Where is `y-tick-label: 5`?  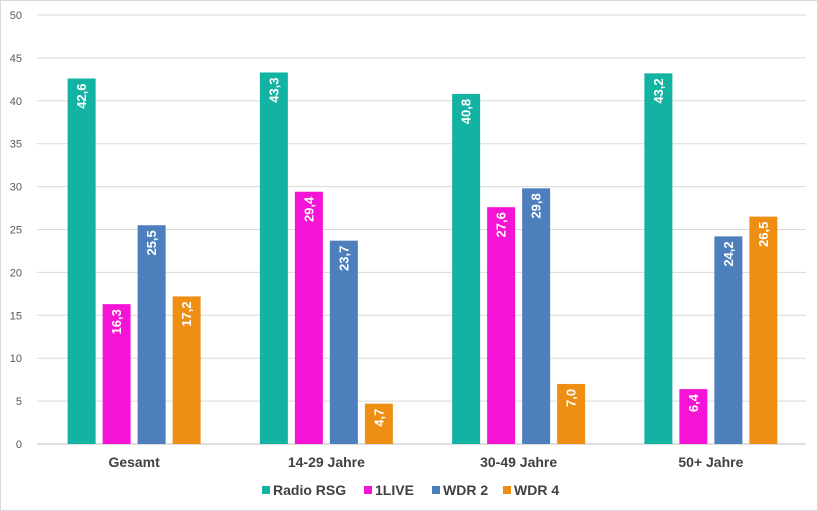 y-tick-label: 5 is located at coordinates (19, 402).